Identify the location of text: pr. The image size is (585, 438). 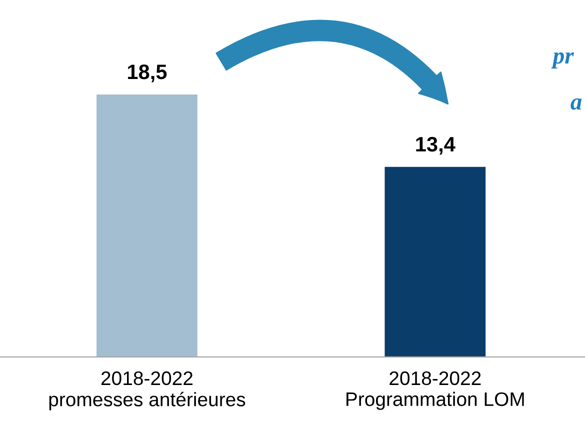
(562, 60).